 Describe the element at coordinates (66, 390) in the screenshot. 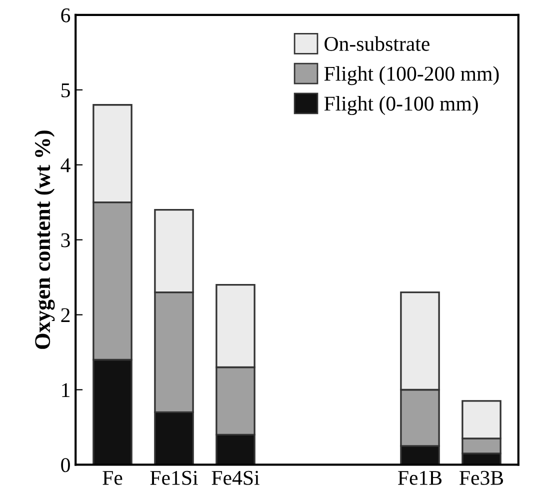

I see `y-tick-label: 1` at that location.